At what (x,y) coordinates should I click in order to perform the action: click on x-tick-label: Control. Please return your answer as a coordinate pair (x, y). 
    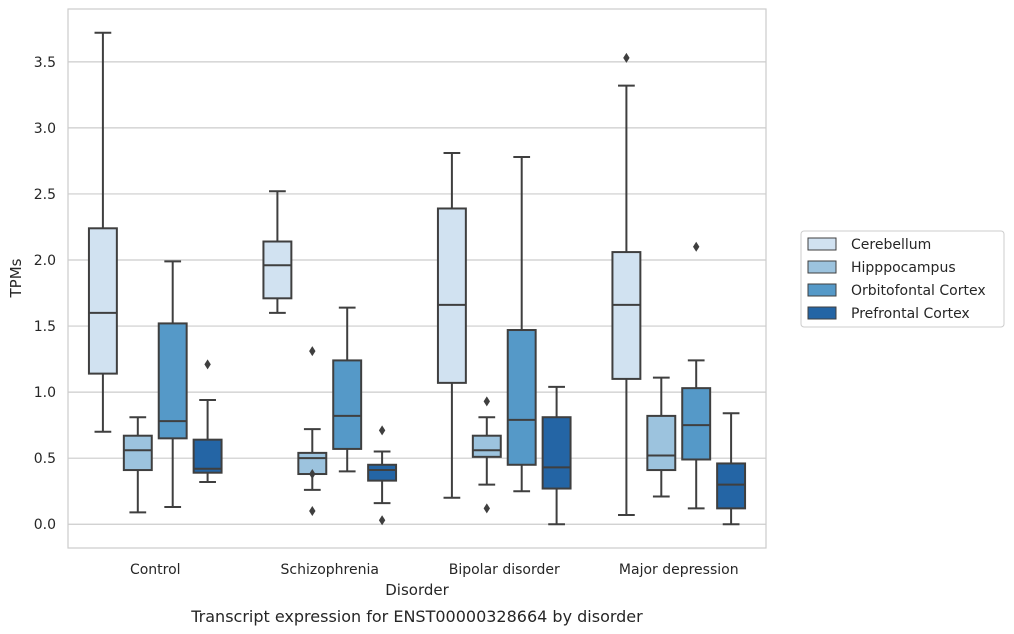
    Looking at the image, I should click on (155, 570).